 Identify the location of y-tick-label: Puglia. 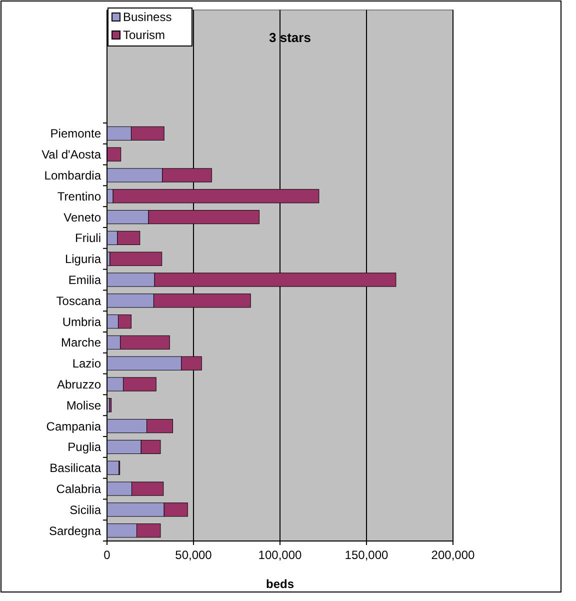
(85, 447).